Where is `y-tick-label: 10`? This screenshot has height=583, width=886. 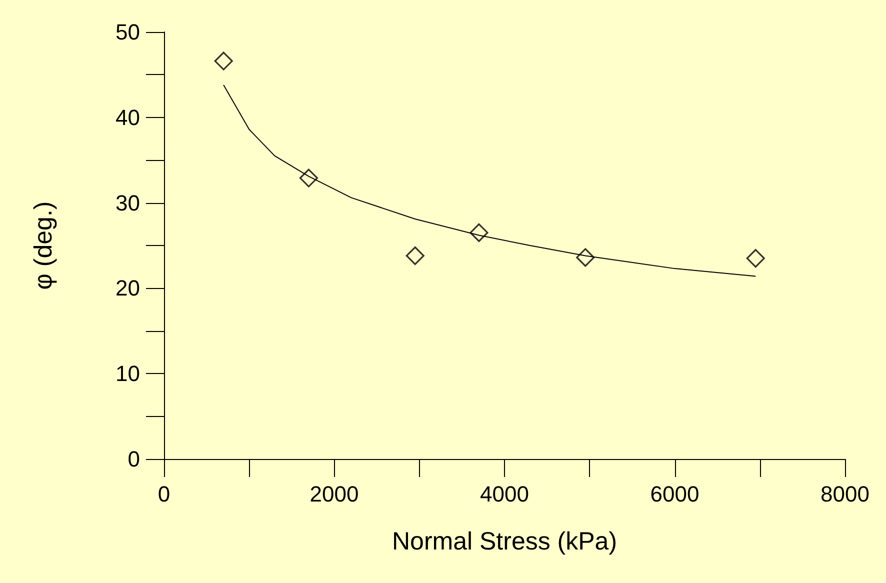 y-tick-label: 10 is located at coordinates (128, 373).